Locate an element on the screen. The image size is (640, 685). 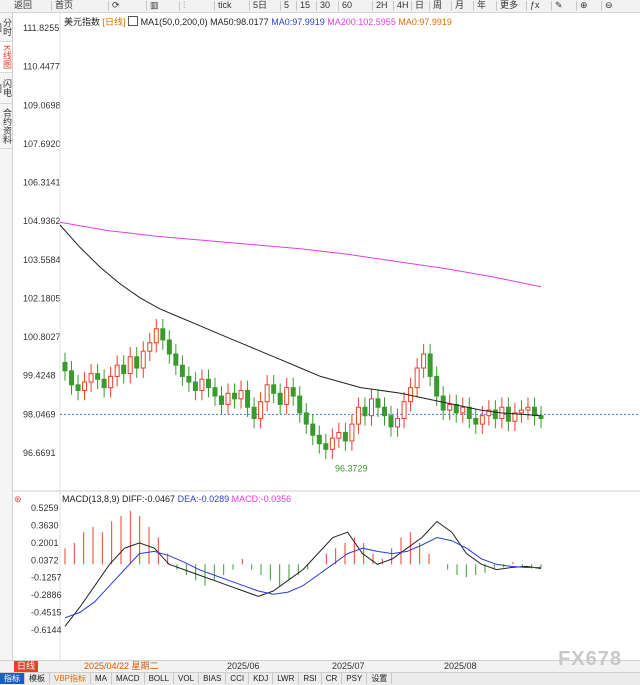
indicator-icon: ▥ is located at coordinates (154, 5).